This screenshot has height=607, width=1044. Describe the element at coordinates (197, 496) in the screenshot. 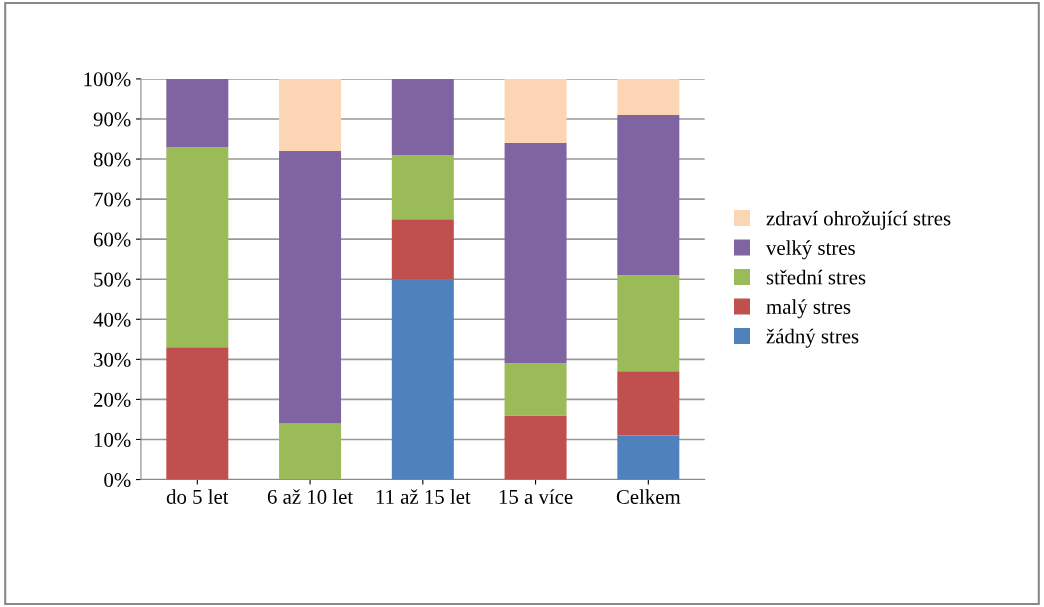

I see `x-tick-label: do 5 let` at that location.